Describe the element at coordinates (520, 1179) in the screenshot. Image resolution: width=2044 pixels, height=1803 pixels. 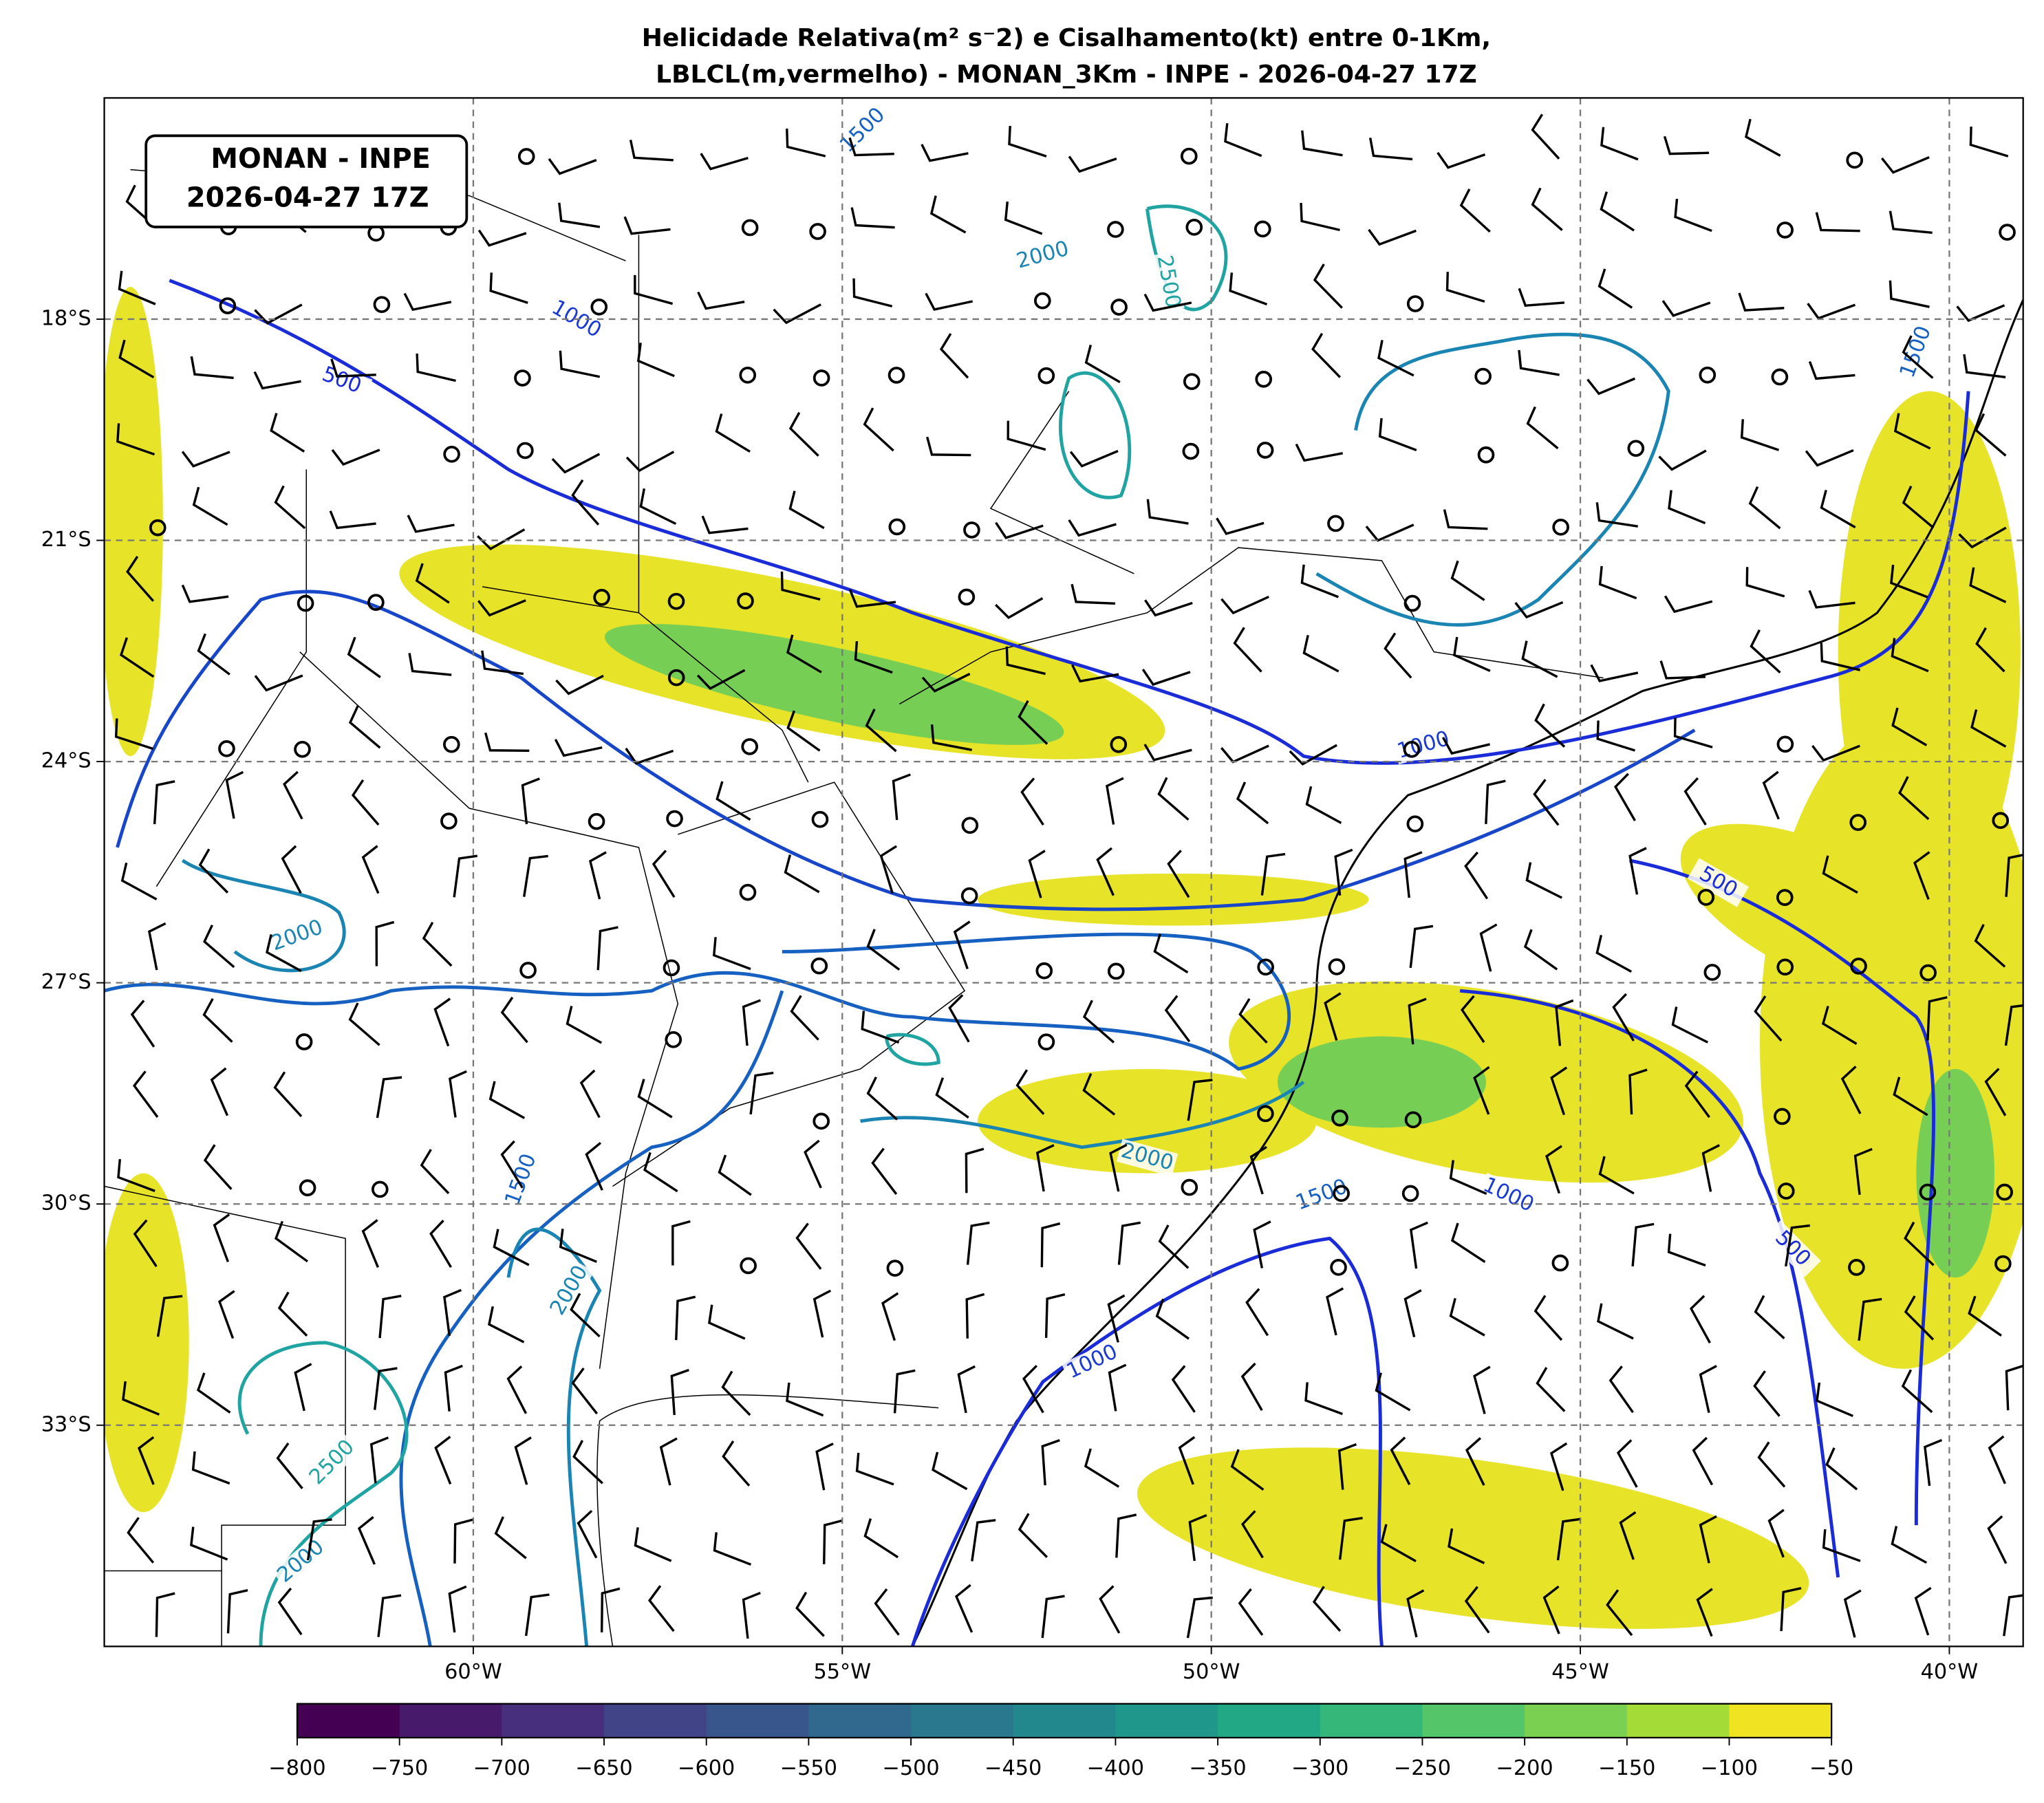
I see `contour-label: 1500` at that location.